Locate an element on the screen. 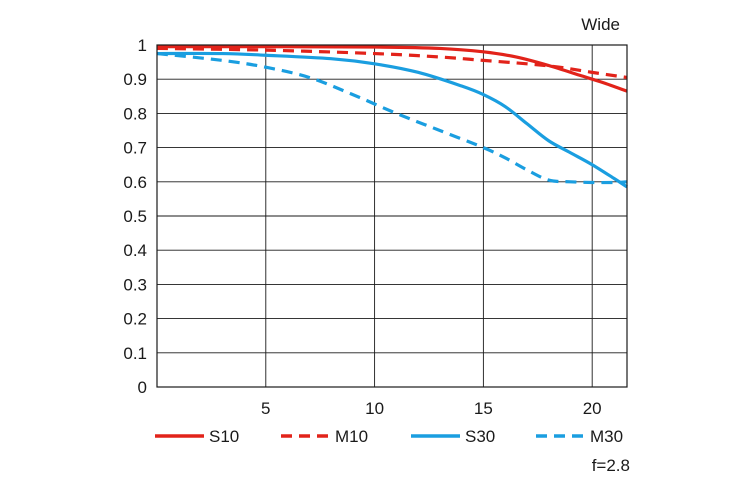 The image size is (750, 500). x-tick-label: 5 is located at coordinates (265, 408).